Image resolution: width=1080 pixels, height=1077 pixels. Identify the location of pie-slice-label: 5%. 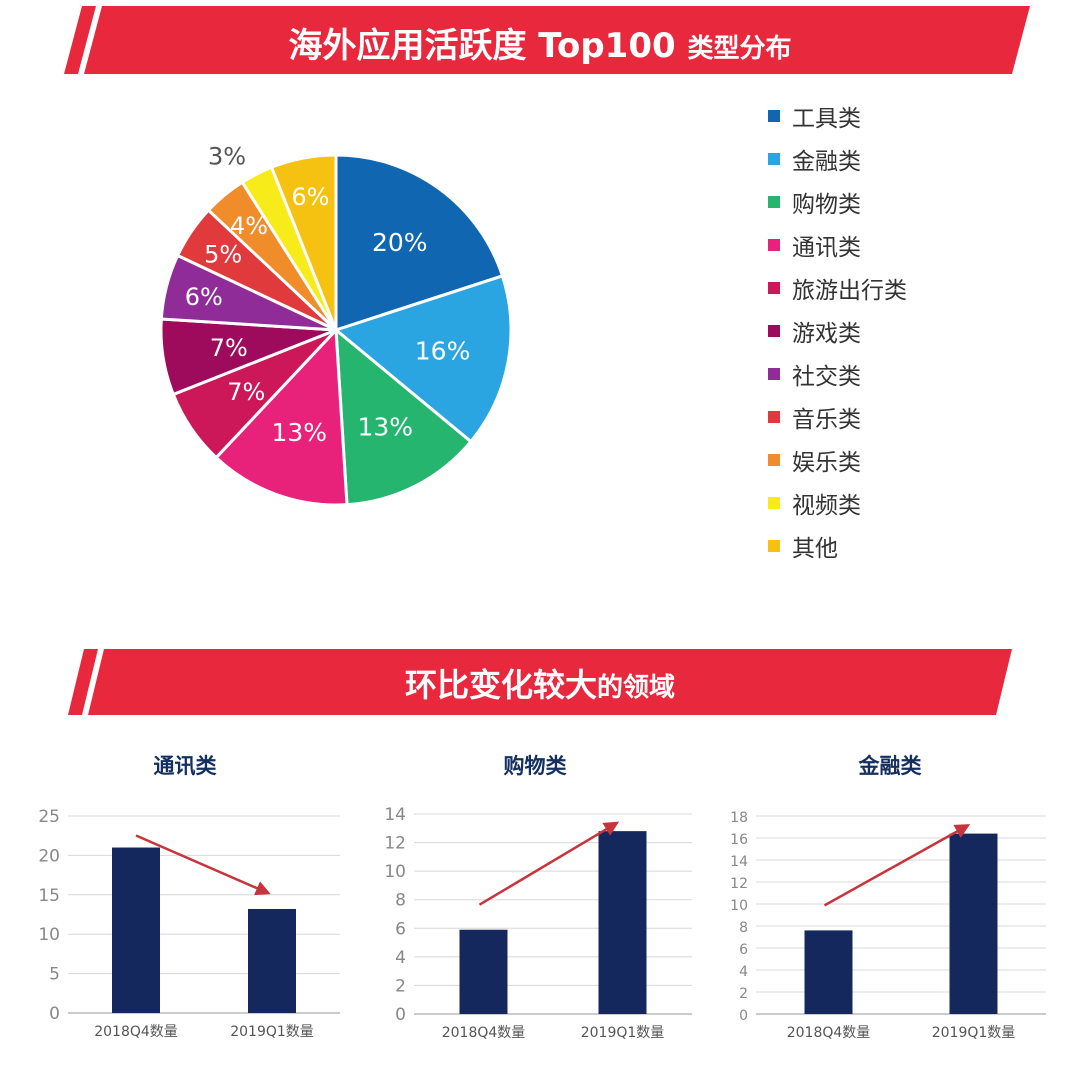
(223, 254).